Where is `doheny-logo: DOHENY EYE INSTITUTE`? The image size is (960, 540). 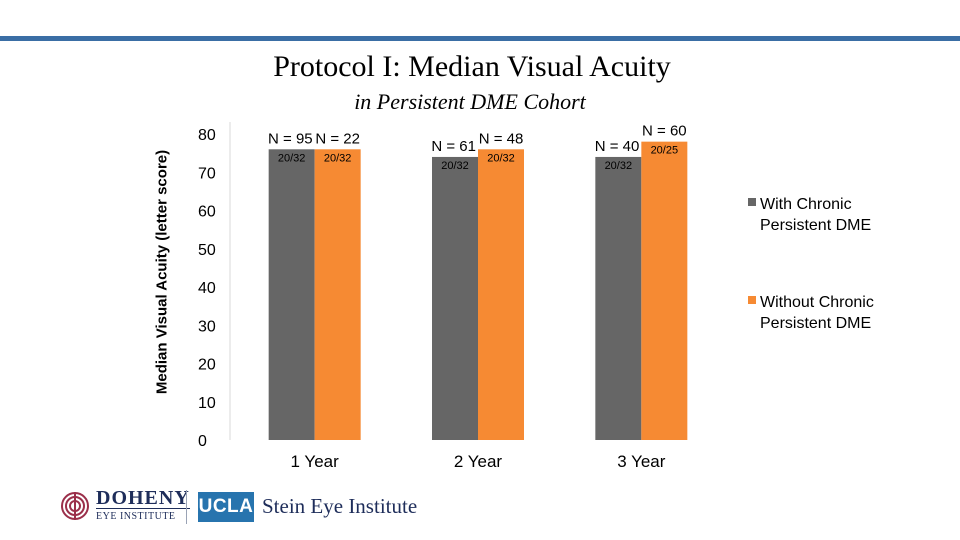 doheny-logo: DOHENY EYE INSTITUTE is located at coordinates (143, 505).